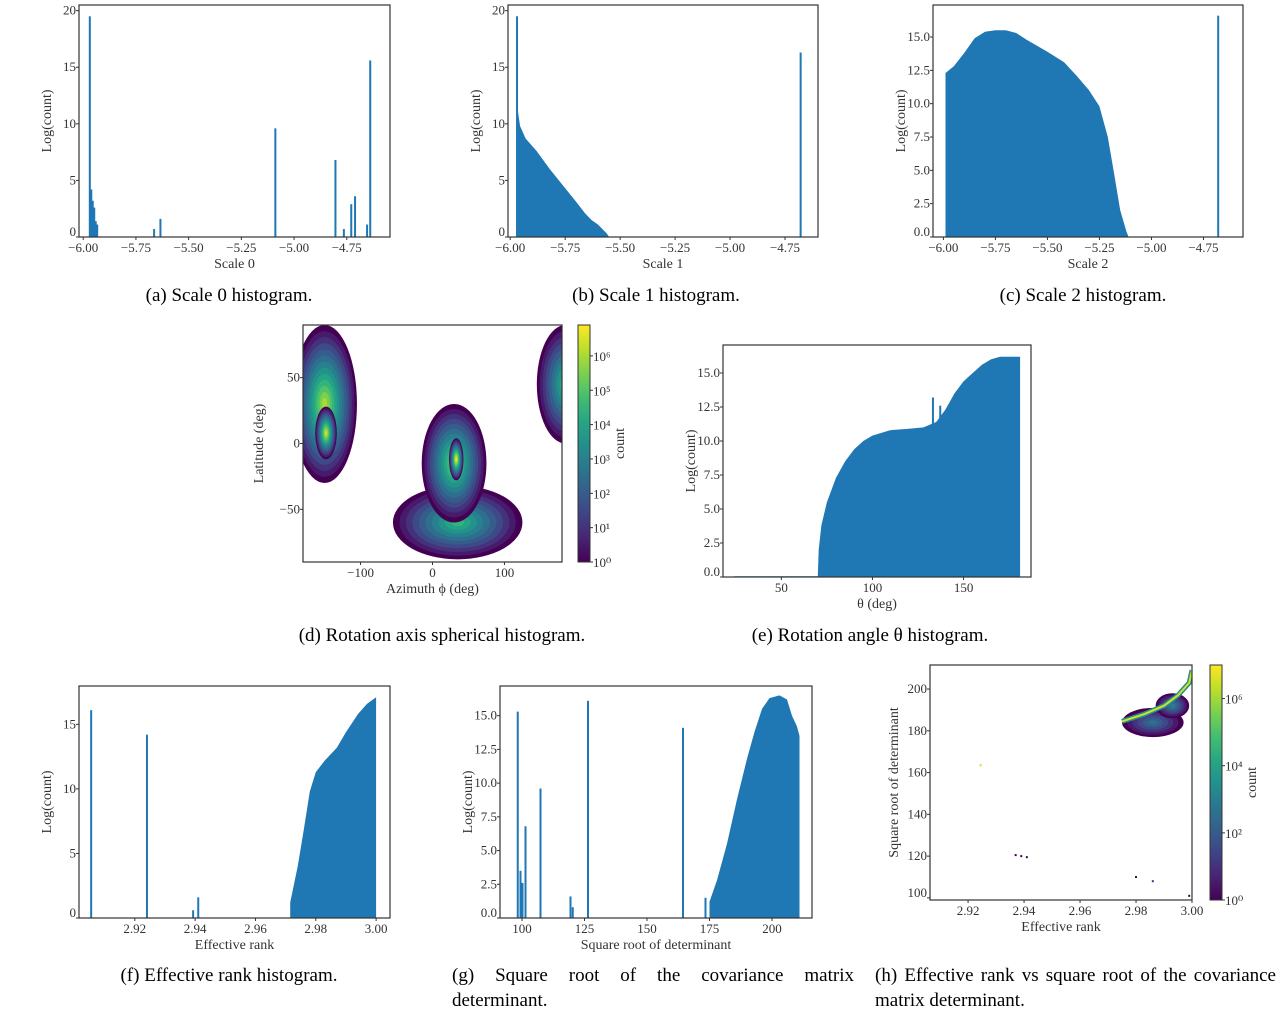 Image resolution: width=1280 pixels, height=1013 pixels. I want to click on y-tick-label: 15.0, so click(708, 372).